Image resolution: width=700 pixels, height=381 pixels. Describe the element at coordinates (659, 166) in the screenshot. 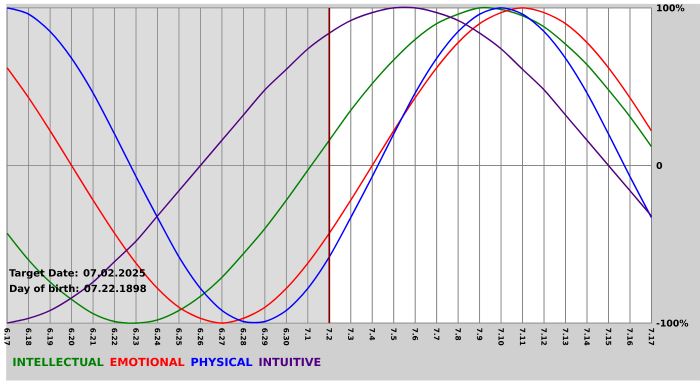

I see `y-tick-label: 0` at that location.